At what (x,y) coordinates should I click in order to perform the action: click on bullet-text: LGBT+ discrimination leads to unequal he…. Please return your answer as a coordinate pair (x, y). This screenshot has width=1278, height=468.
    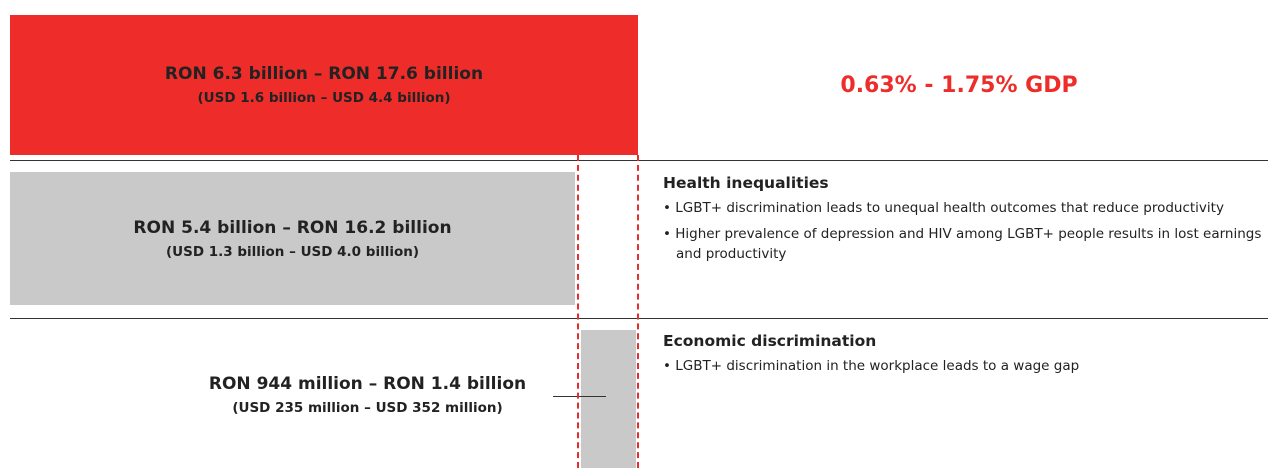
    Looking at the image, I should click on (949, 208).